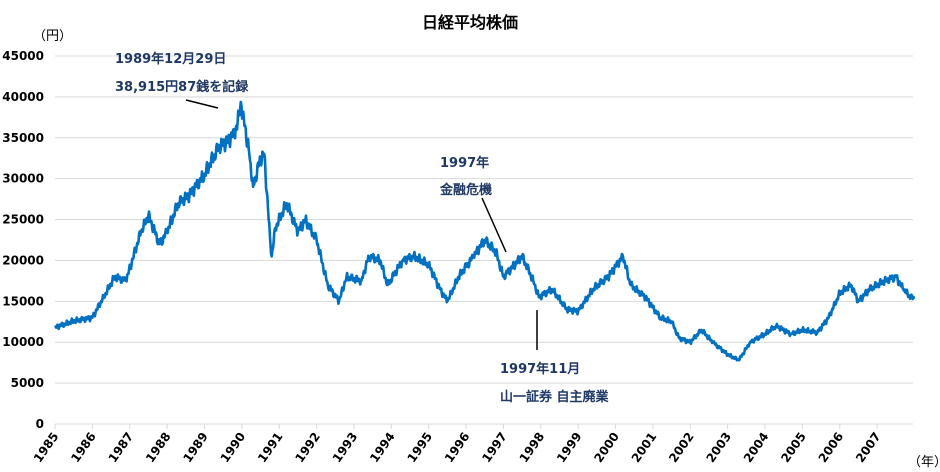  What do you see at coordinates (868, 447) in the screenshot?
I see `x-tick-label: 2007` at bounding box center [868, 447].